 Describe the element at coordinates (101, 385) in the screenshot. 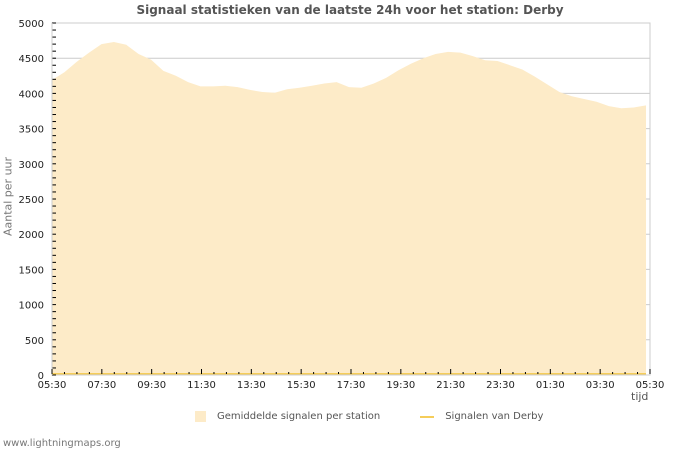

I see `x-tick-label: 07:30` at that location.